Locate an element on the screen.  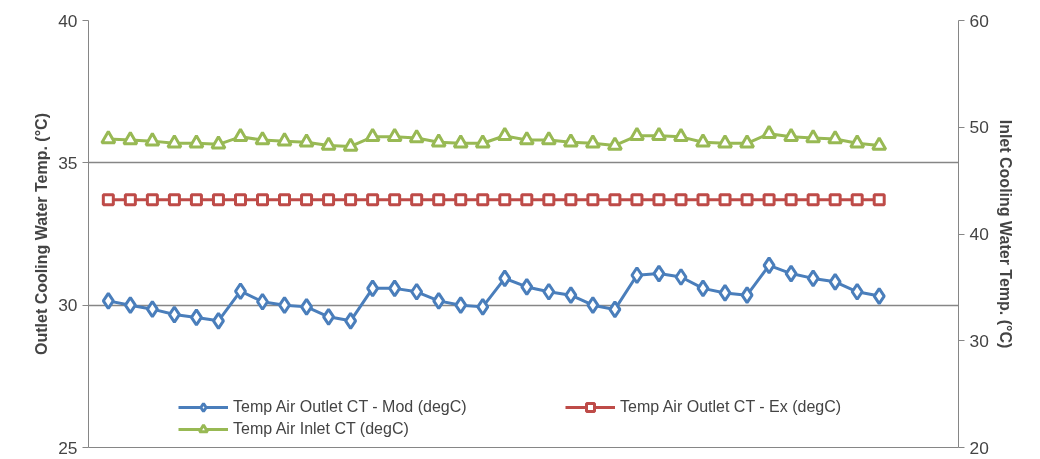
y-tick-label: 35 is located at coordinates (68, 162).